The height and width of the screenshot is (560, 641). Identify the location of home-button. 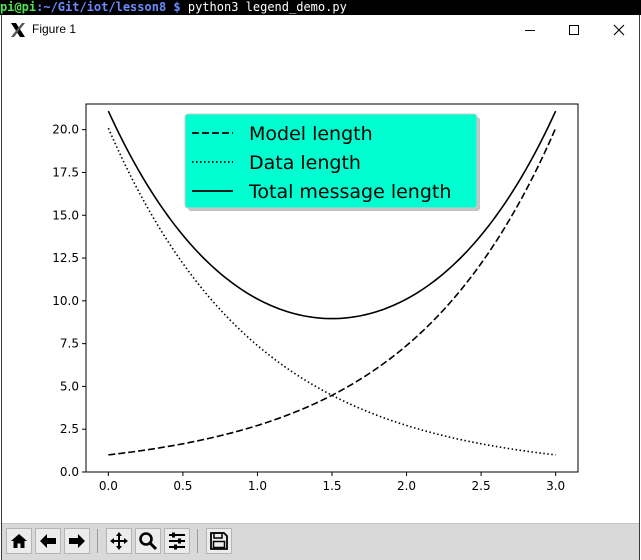
(19, 541).